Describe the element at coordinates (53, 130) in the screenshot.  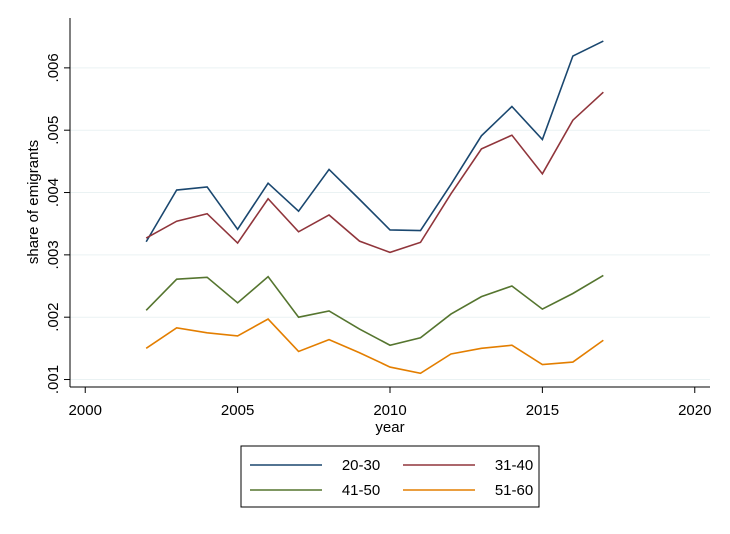
I see `y-tick-label: .005` at that location.